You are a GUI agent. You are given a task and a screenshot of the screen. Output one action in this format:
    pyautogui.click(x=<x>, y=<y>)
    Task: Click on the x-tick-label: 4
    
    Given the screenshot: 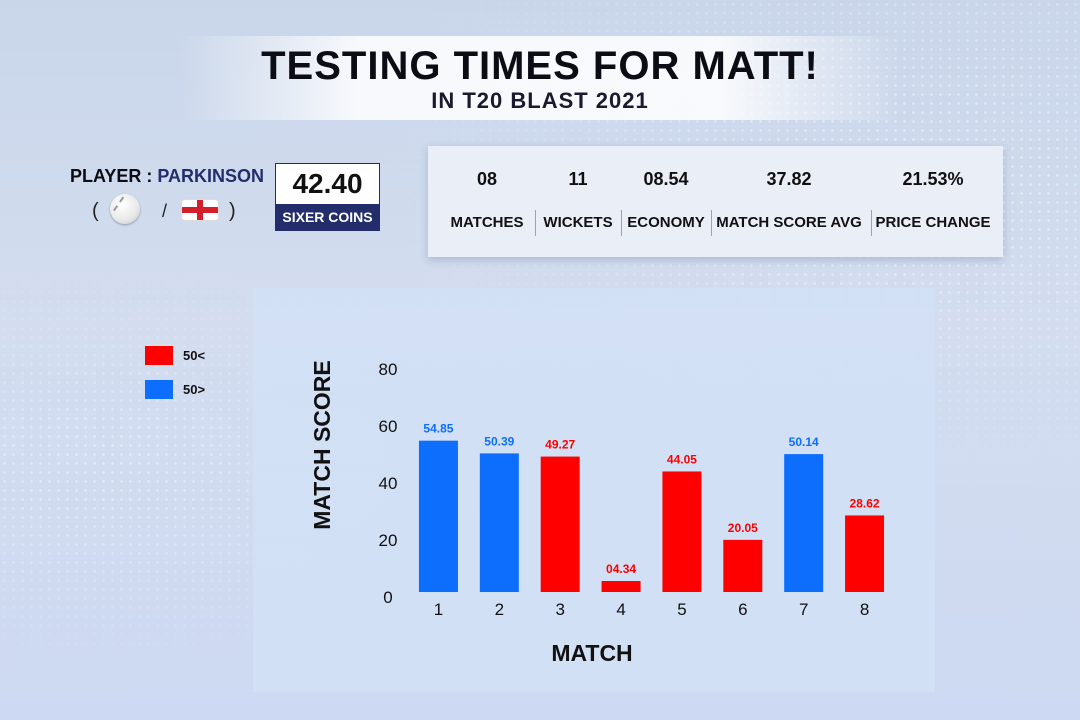 What is the action you would take?
    pyautogui.click(x=620, y=609)
    